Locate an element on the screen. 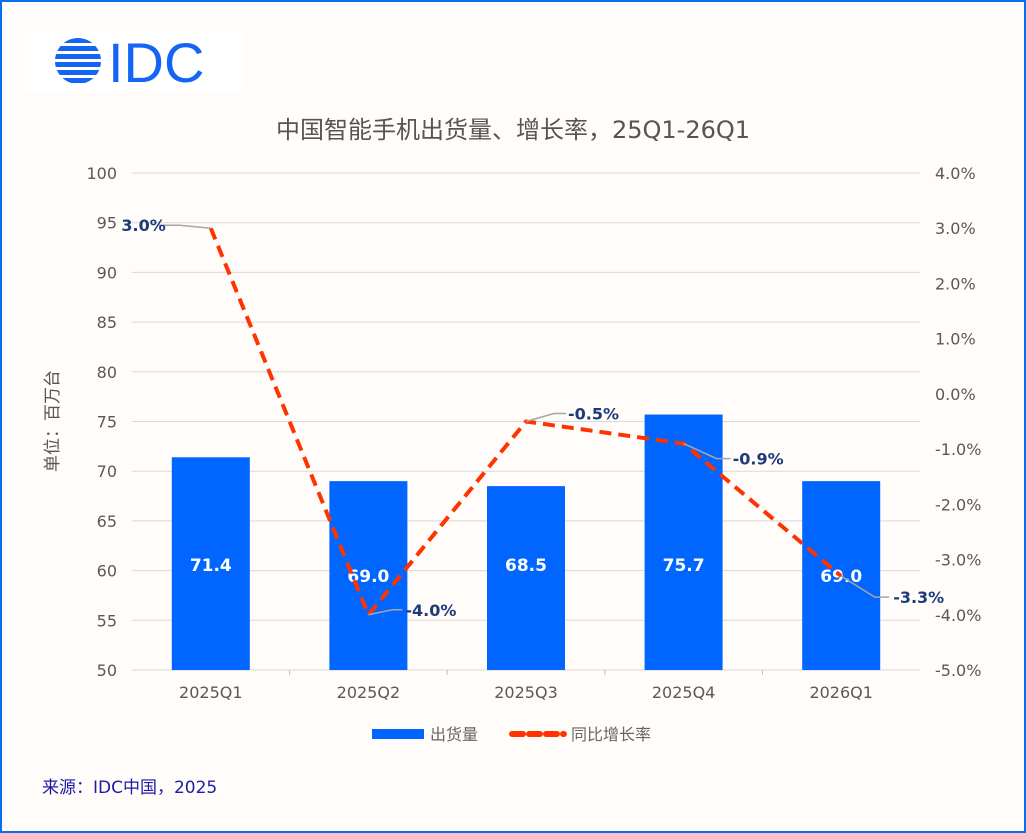  right-tick-label: 3.0% is located at coordinates (955, 228).